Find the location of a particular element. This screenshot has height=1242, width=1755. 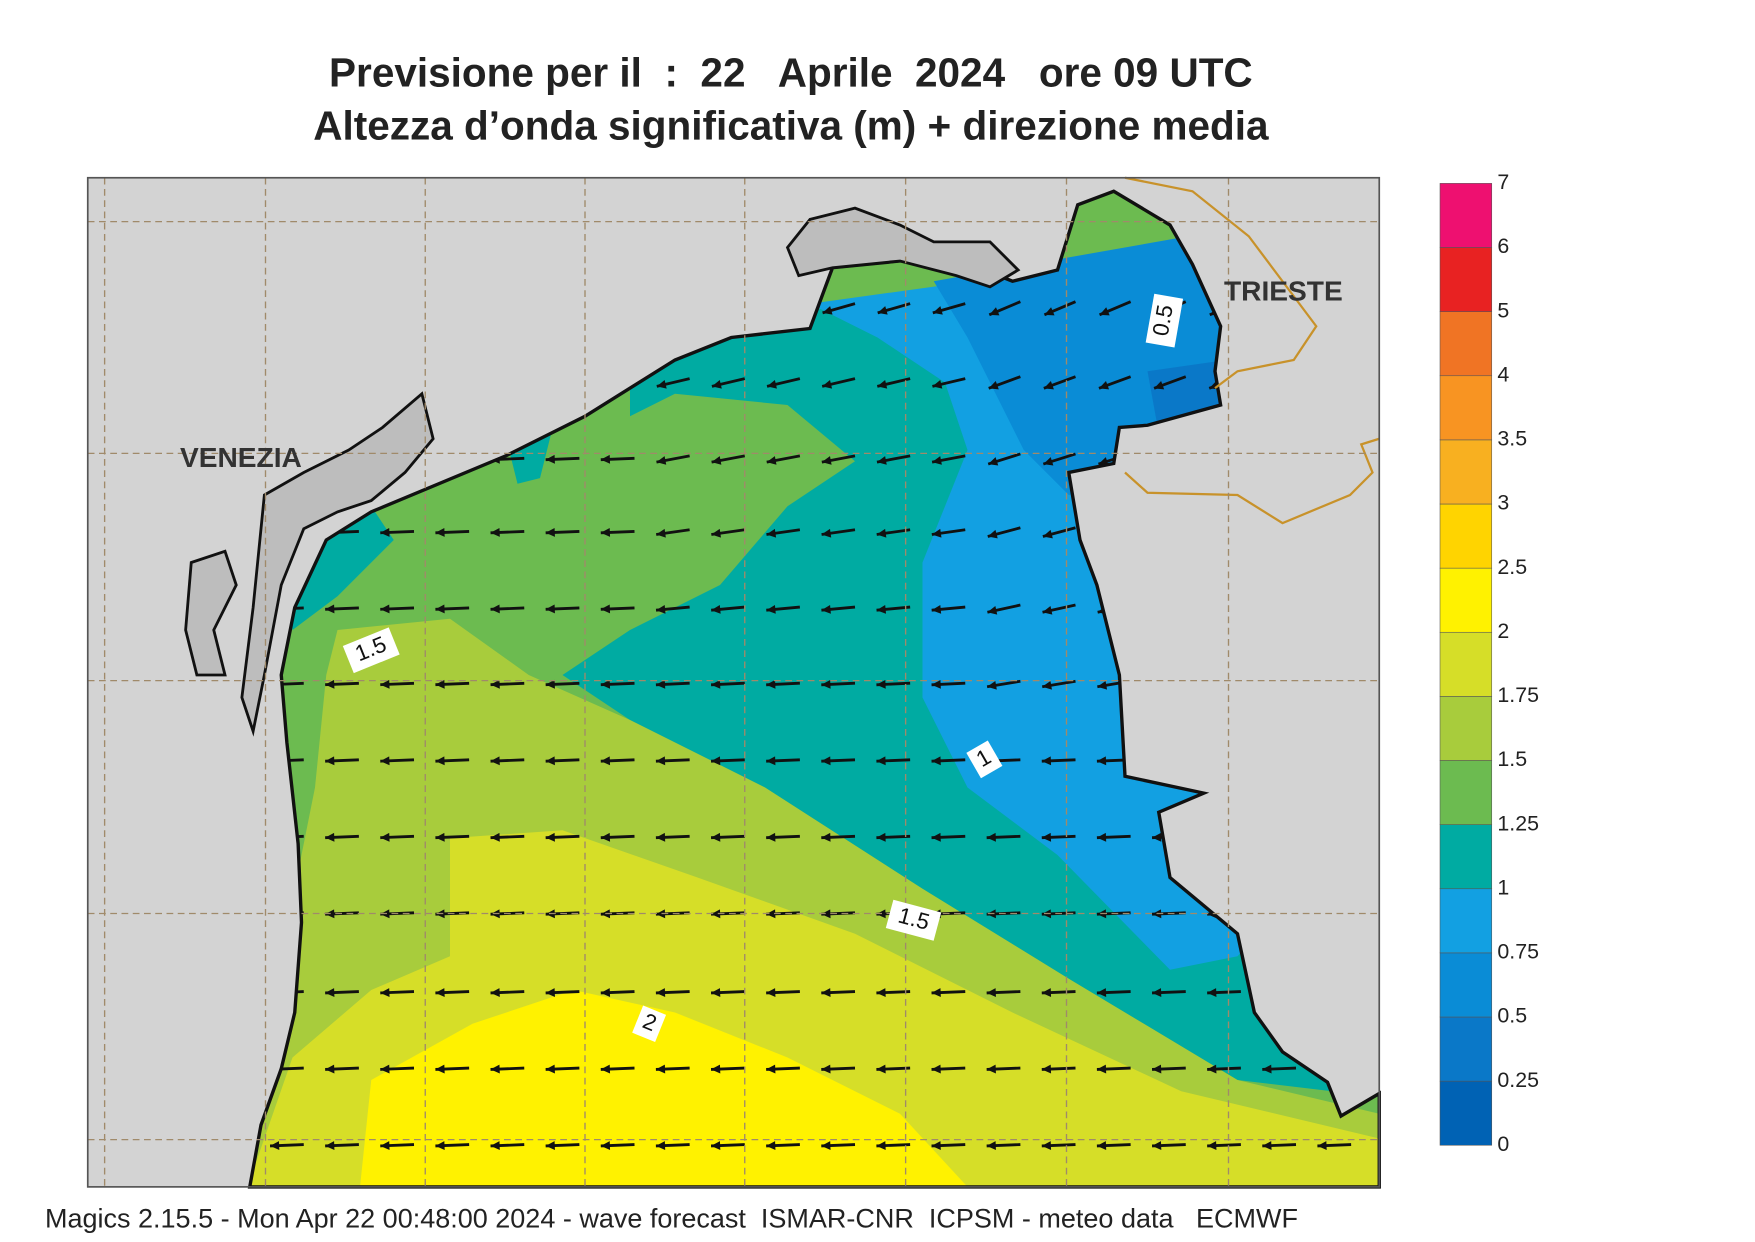

colorbar: 0 0.25 0.5 0.75 1 1.25 1.5 1.75 2 2.5 3 3.5 4 5 6 7 is located at coordinates (1489, 663).